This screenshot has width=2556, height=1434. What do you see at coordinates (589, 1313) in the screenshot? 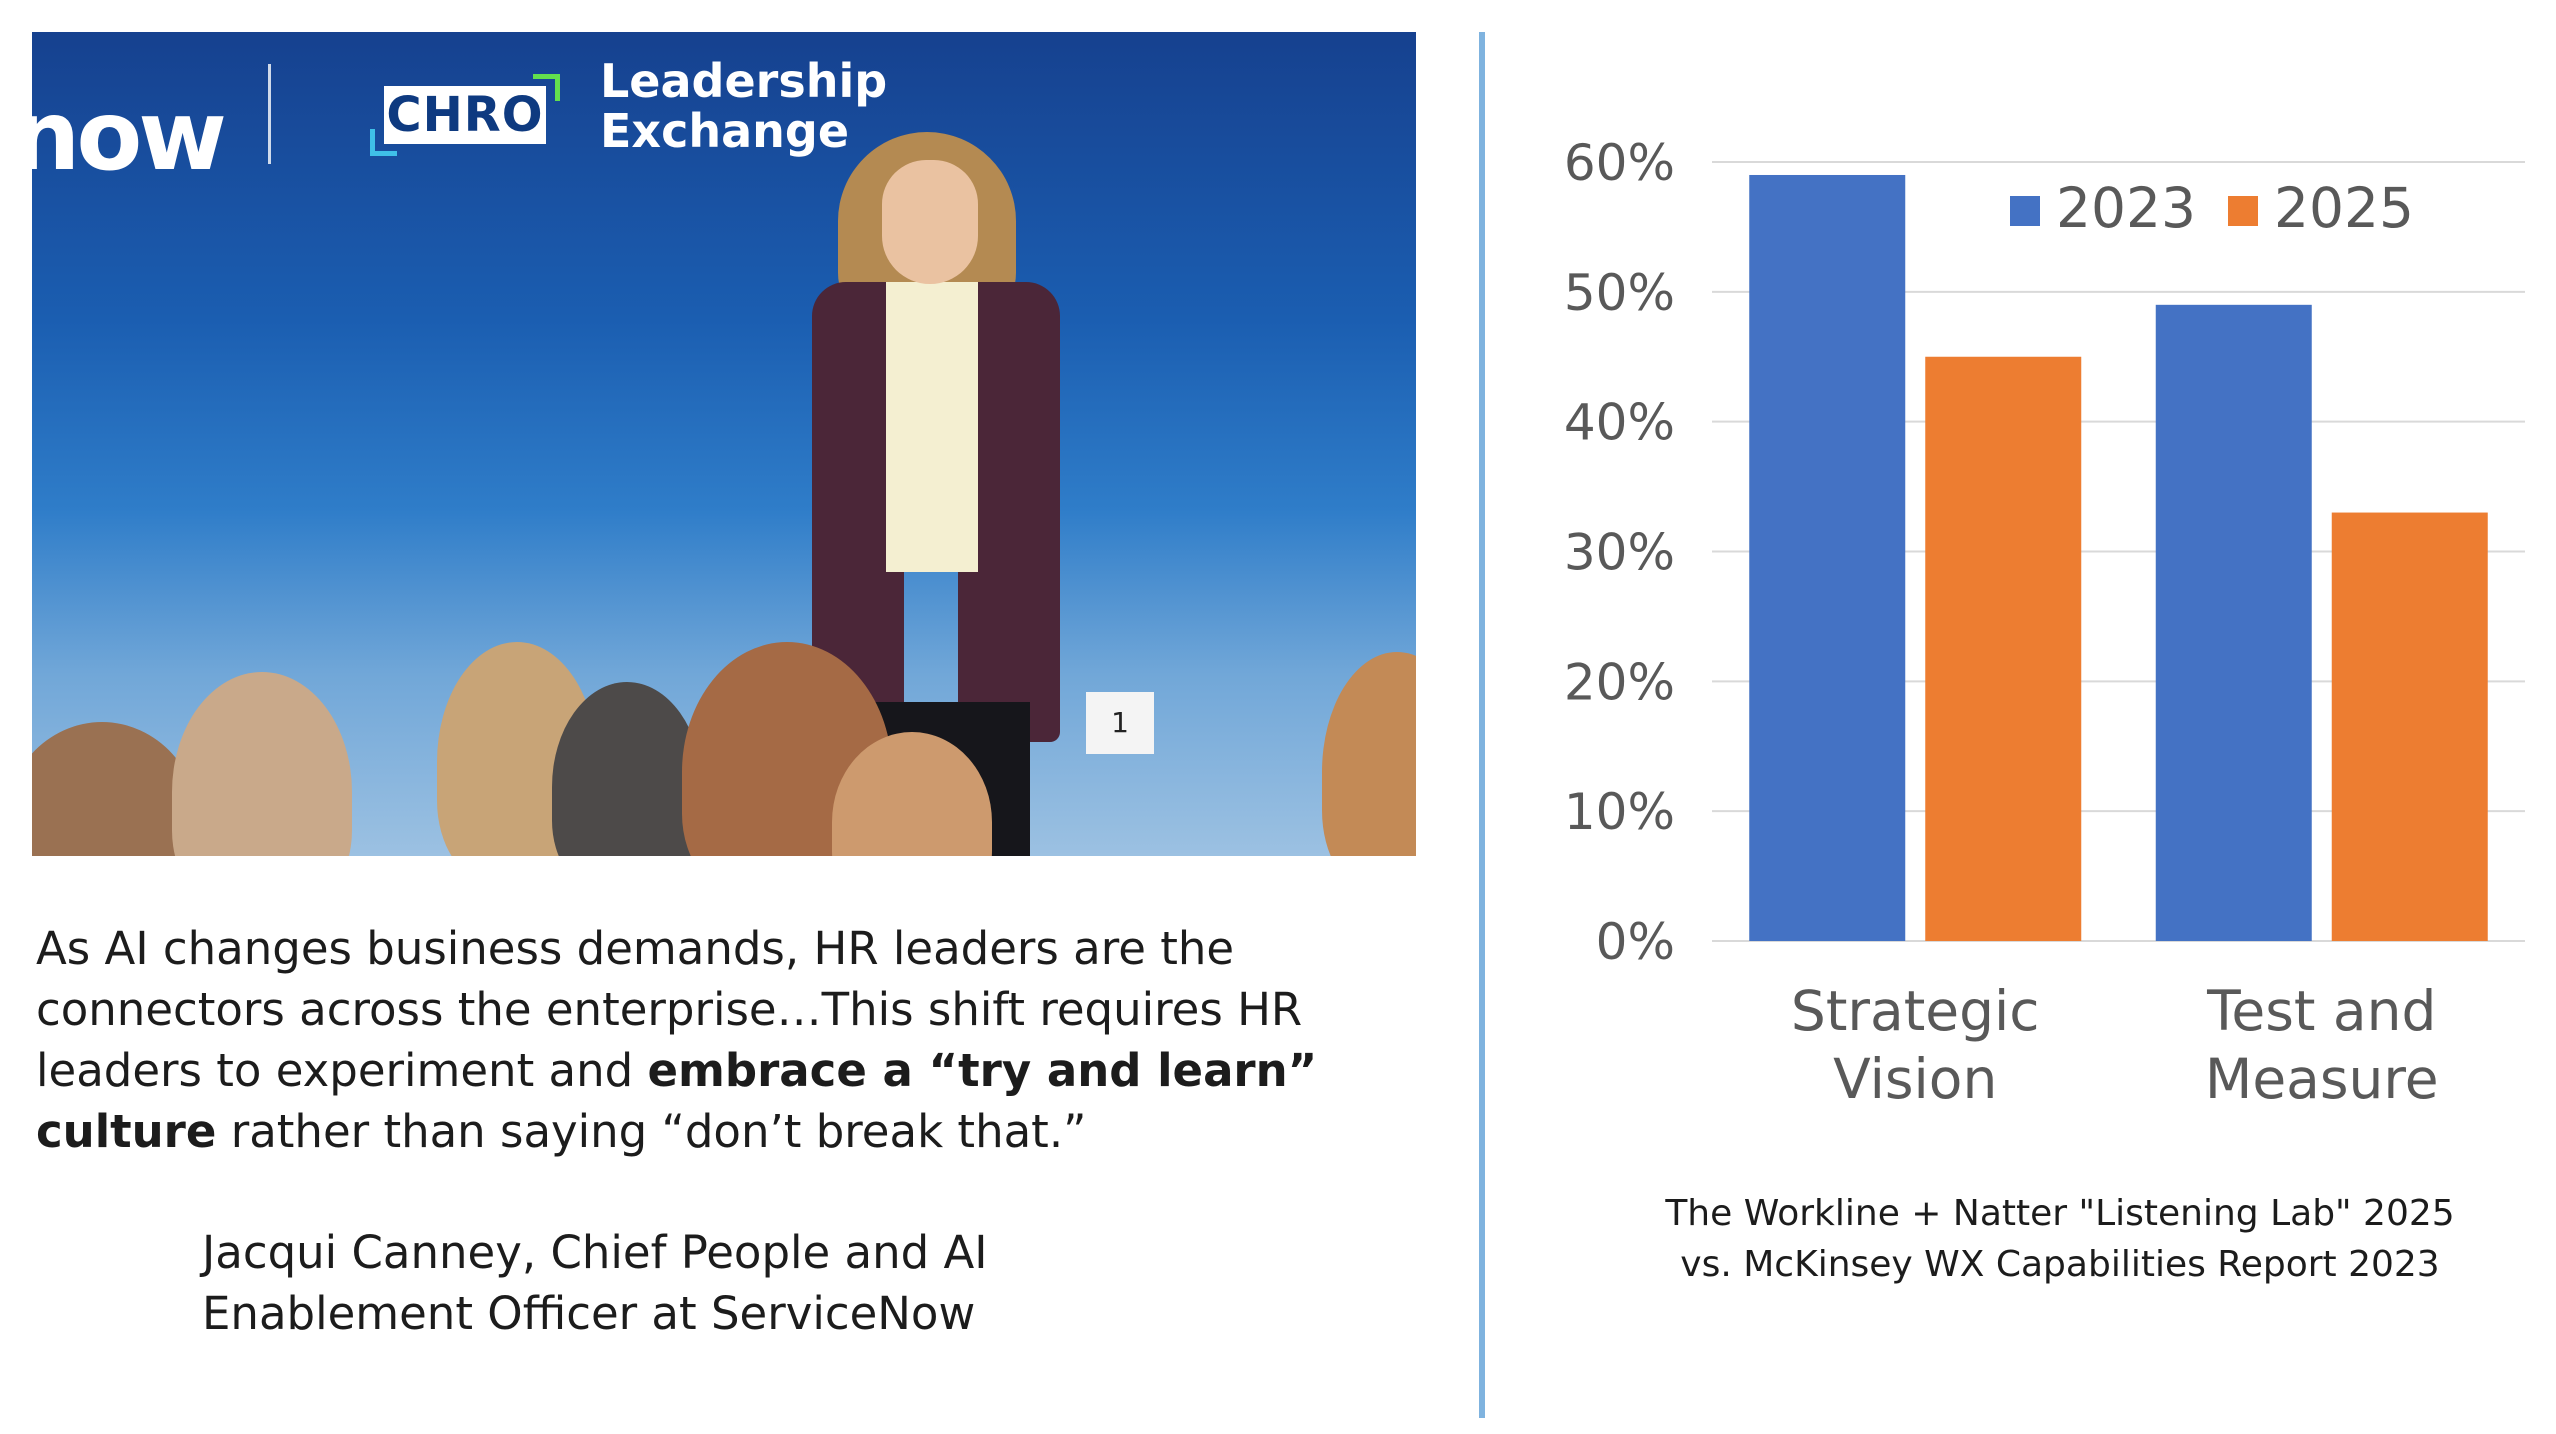
I see `attribution-line2: Enablement Officer at ServiceNow` at bounding box center [589, 1313].